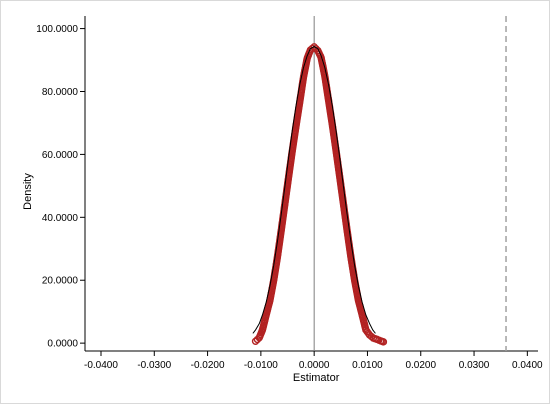 This screenshot has width=550, height=404. Describe the element at coordinates (527, 365) in the screenshot. I see `x-tick-label: 0.0400` at that location.